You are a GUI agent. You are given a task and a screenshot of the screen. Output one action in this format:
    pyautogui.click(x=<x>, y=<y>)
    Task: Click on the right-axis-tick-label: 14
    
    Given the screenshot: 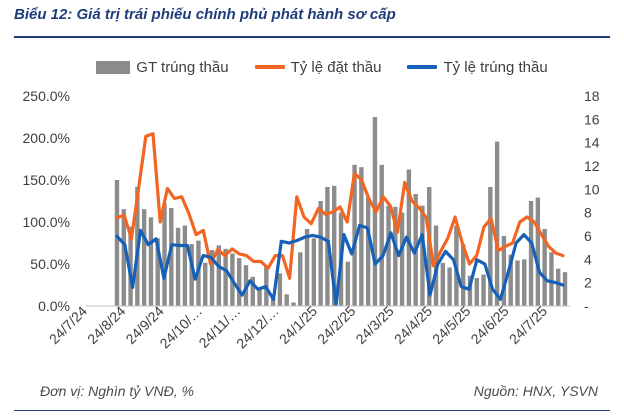 What is the action you would take?
    pyautogui.click(x=592, y=143)
    